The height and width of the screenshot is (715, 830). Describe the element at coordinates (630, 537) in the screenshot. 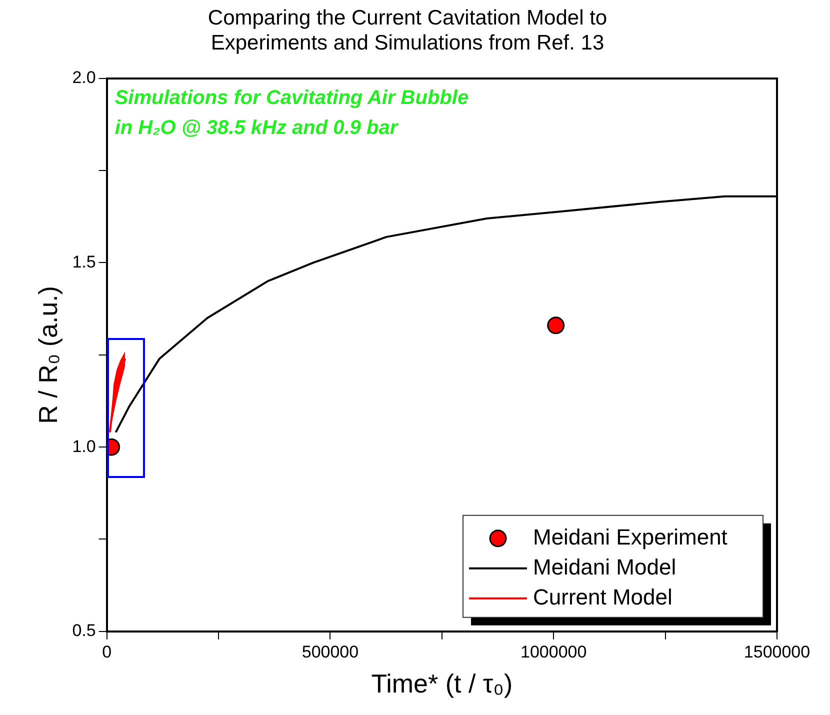

I see `legend-label: Meidani Experiment` at that location.